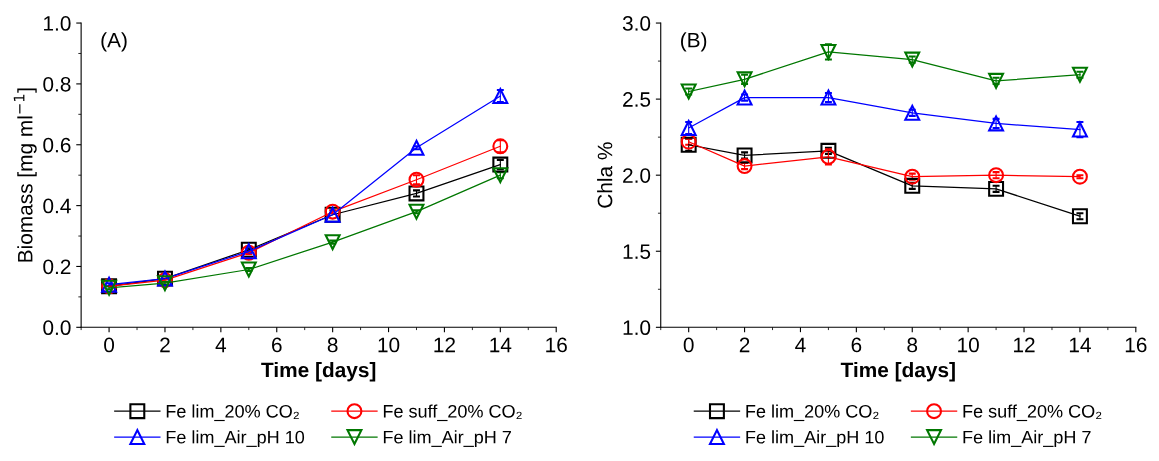  I want to click on y-tick-label: 0.2, so click(57, 267).